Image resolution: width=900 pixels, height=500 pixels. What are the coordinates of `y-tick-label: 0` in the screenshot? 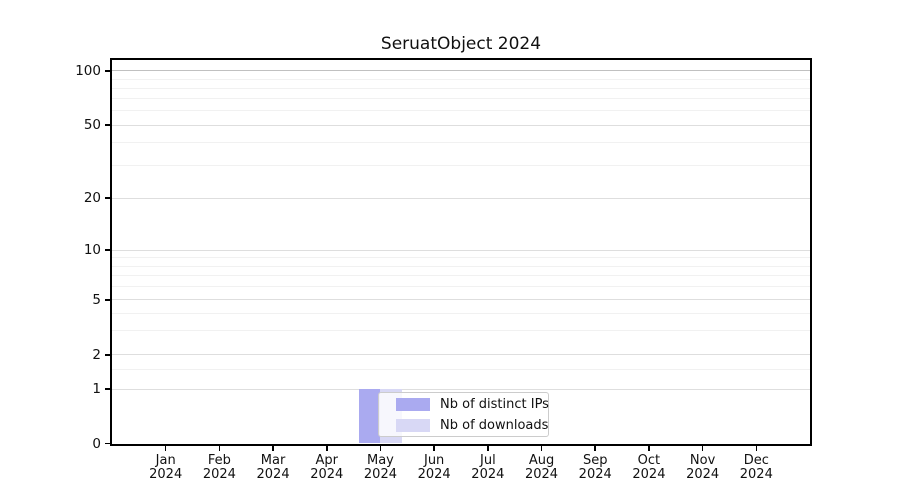 It's located at (96, 443).